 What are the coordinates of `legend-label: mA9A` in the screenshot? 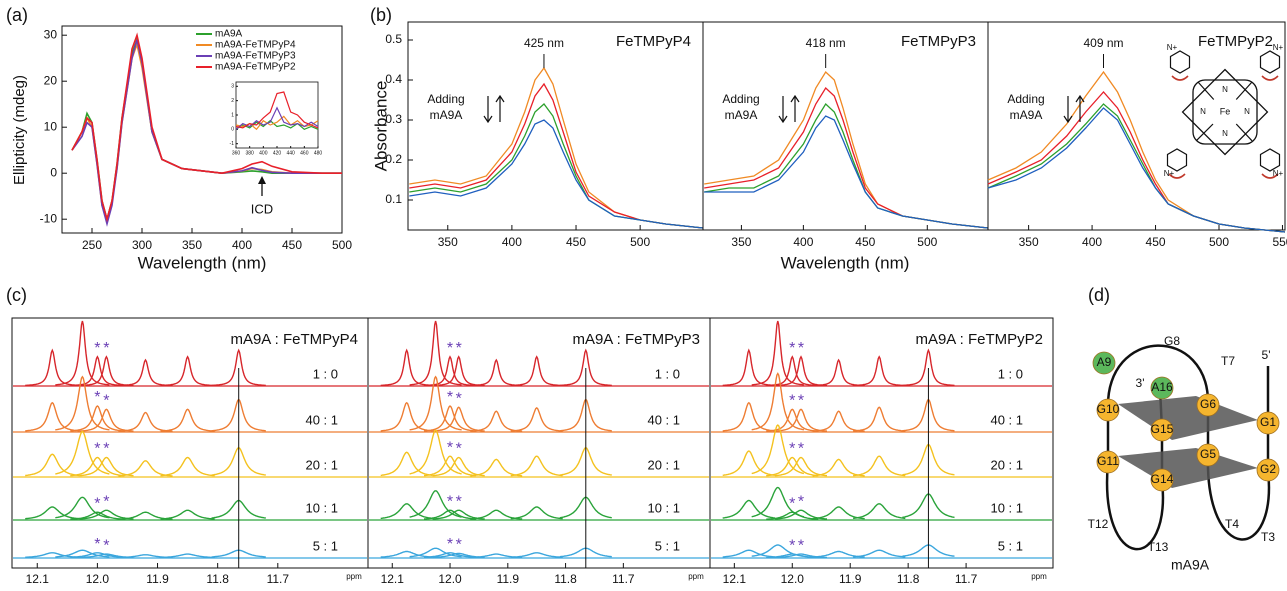 It's located at (229, 34).